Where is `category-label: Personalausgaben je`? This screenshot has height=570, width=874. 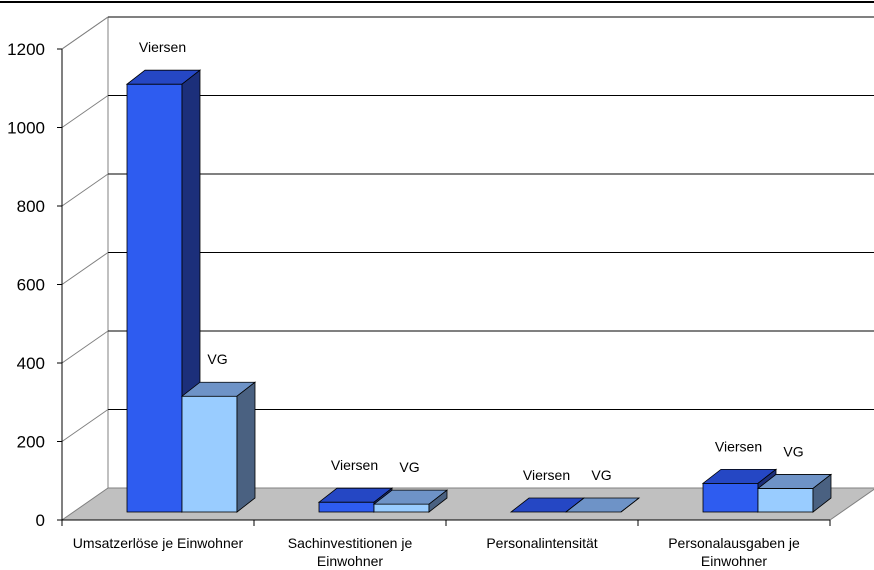
category-label: Personalausgaben je is located at coordinates (734, 543).